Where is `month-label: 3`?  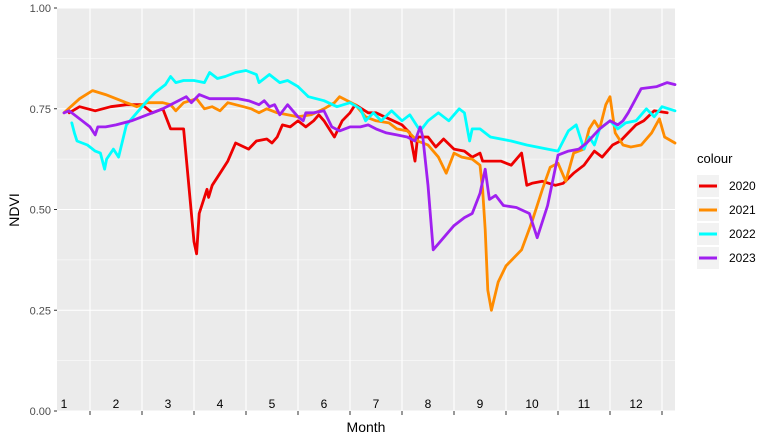
month-label: 3 is located at coordinates (168, 404).